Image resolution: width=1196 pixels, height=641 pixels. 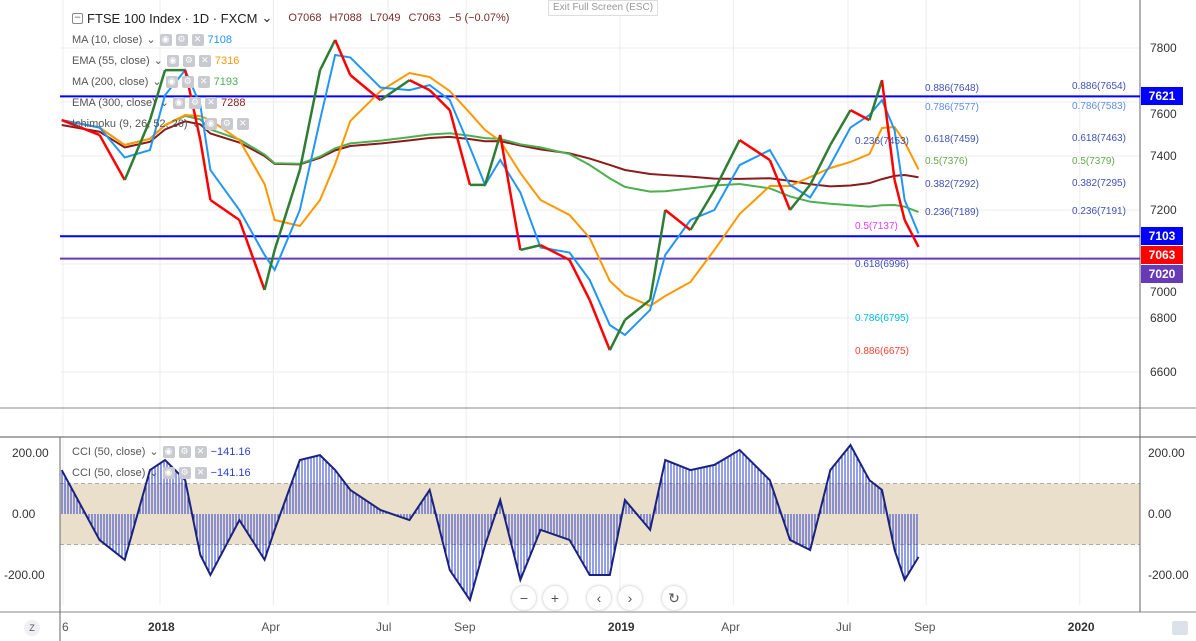 What do you see at coordinates (952, 140) in the screenshot?
I see `fib-level-label: 0.618(7459)` at bounding box center [952, 140].